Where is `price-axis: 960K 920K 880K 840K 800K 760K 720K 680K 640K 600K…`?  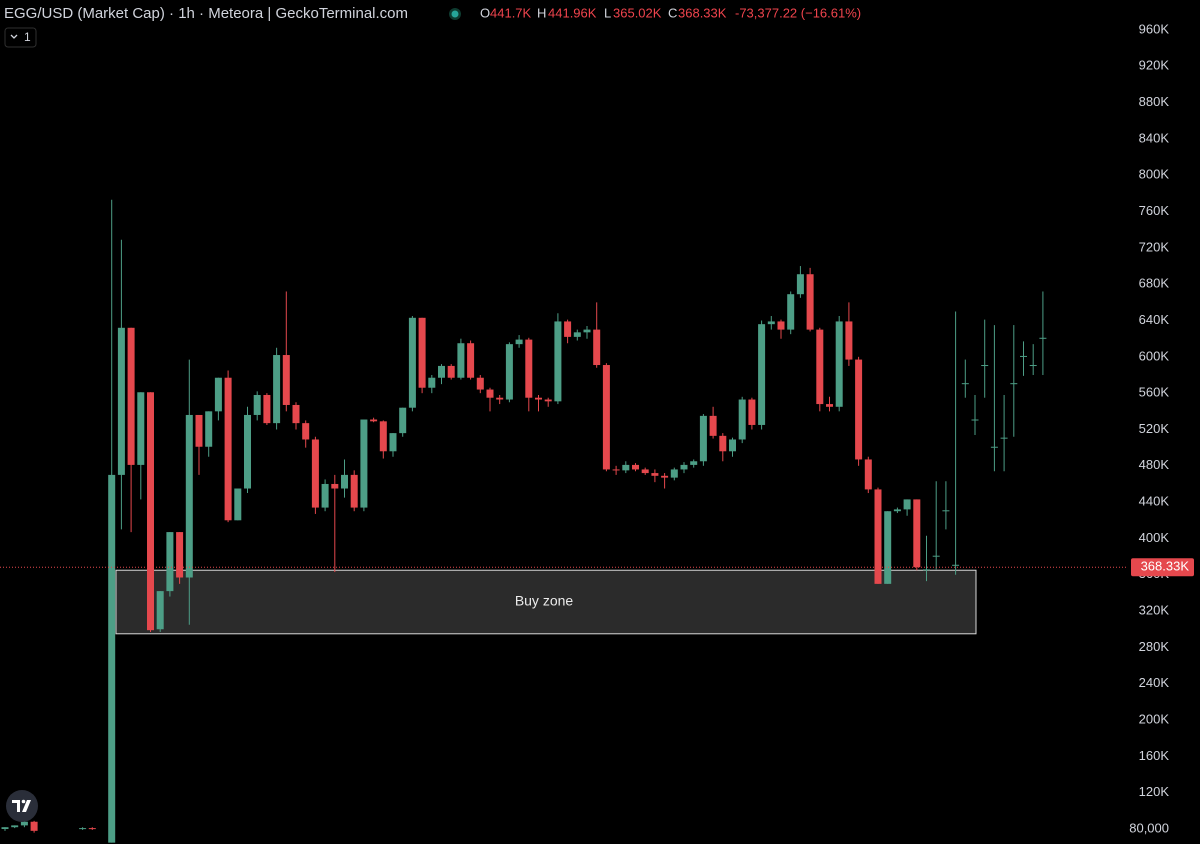
price-axis: 960K 920K 880K 840K 800K 760K 720K 680K 640K 600K… is located at coordinates (1161, 428).